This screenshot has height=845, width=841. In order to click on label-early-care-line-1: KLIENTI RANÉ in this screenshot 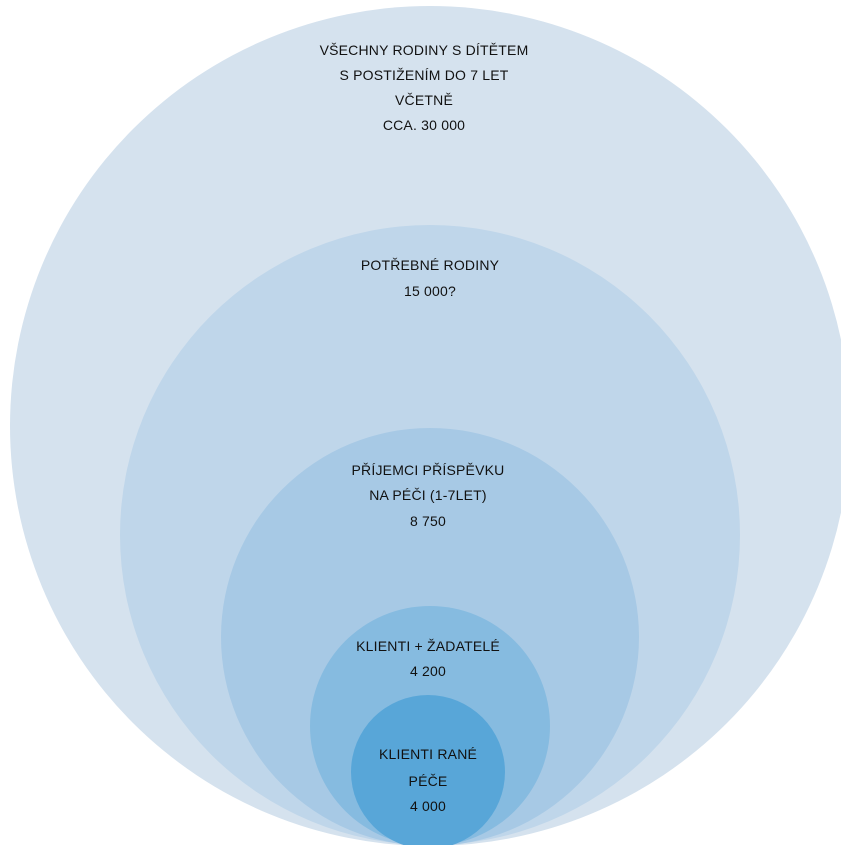, I will do `click(428, 754)`.